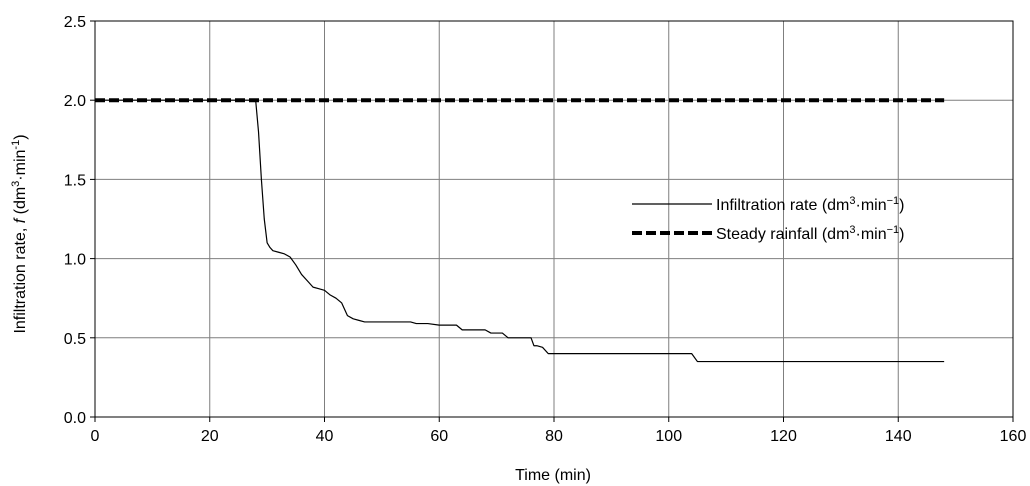 Image resolution: width=1030 pixels, height=486 pixels. I want to click on y-axis-ticks: 0.0 0.5 1.0 1.5 2.0 2.5, so click(79, 220).